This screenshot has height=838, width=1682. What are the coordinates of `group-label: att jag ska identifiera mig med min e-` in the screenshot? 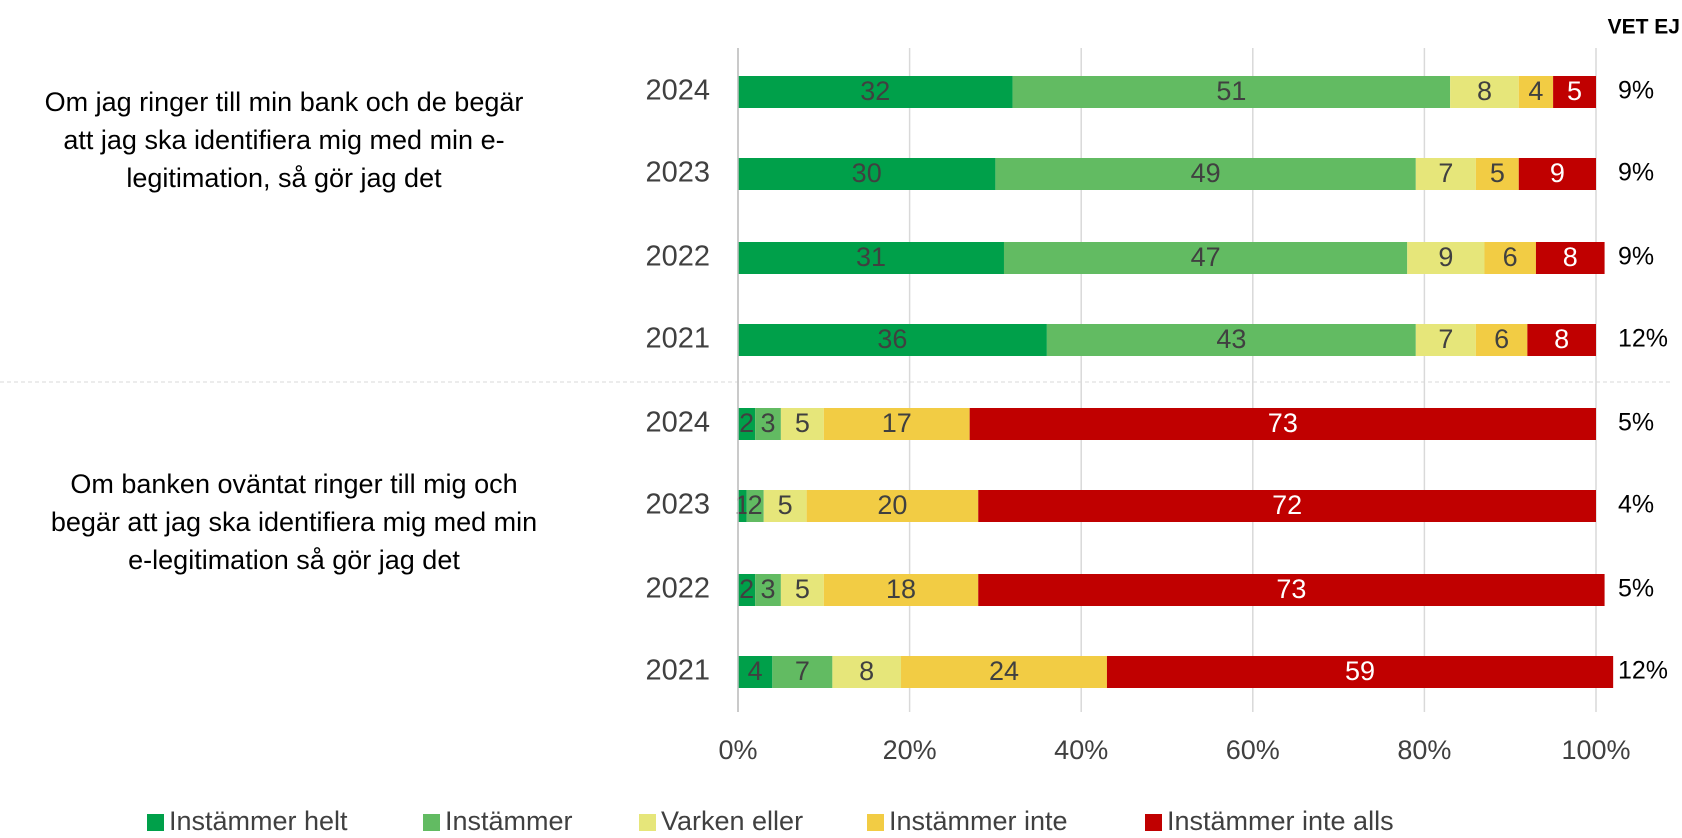 It's located at (283, 140).